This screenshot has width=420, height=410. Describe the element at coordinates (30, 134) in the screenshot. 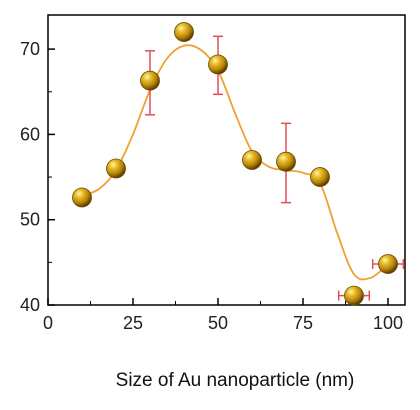

I see `y-tick-label: 60` at that location.